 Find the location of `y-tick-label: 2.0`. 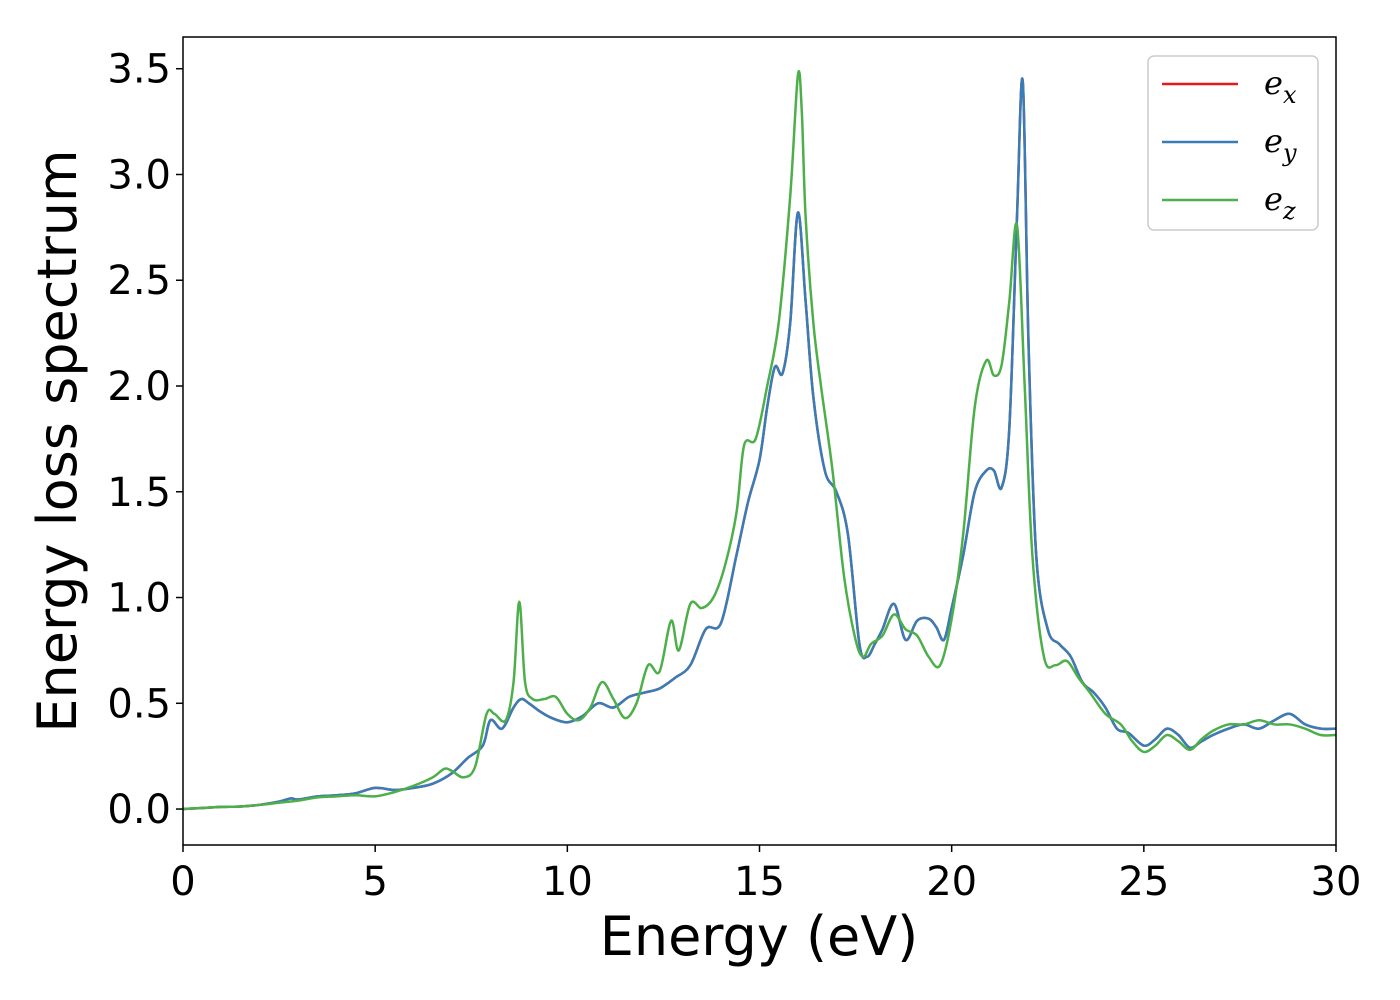

y-tick-label: 2.0 is located at coordinates (139, 387).